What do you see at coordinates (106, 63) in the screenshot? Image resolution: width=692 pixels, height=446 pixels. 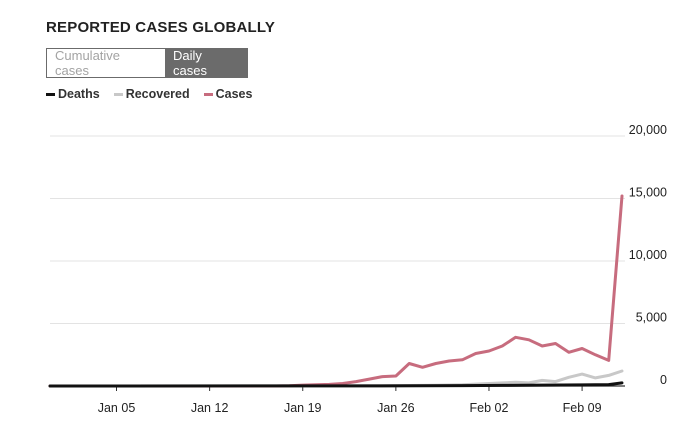 I see `cumulative-cases-button: Cumulative cases` at bounding box center [106, 63].